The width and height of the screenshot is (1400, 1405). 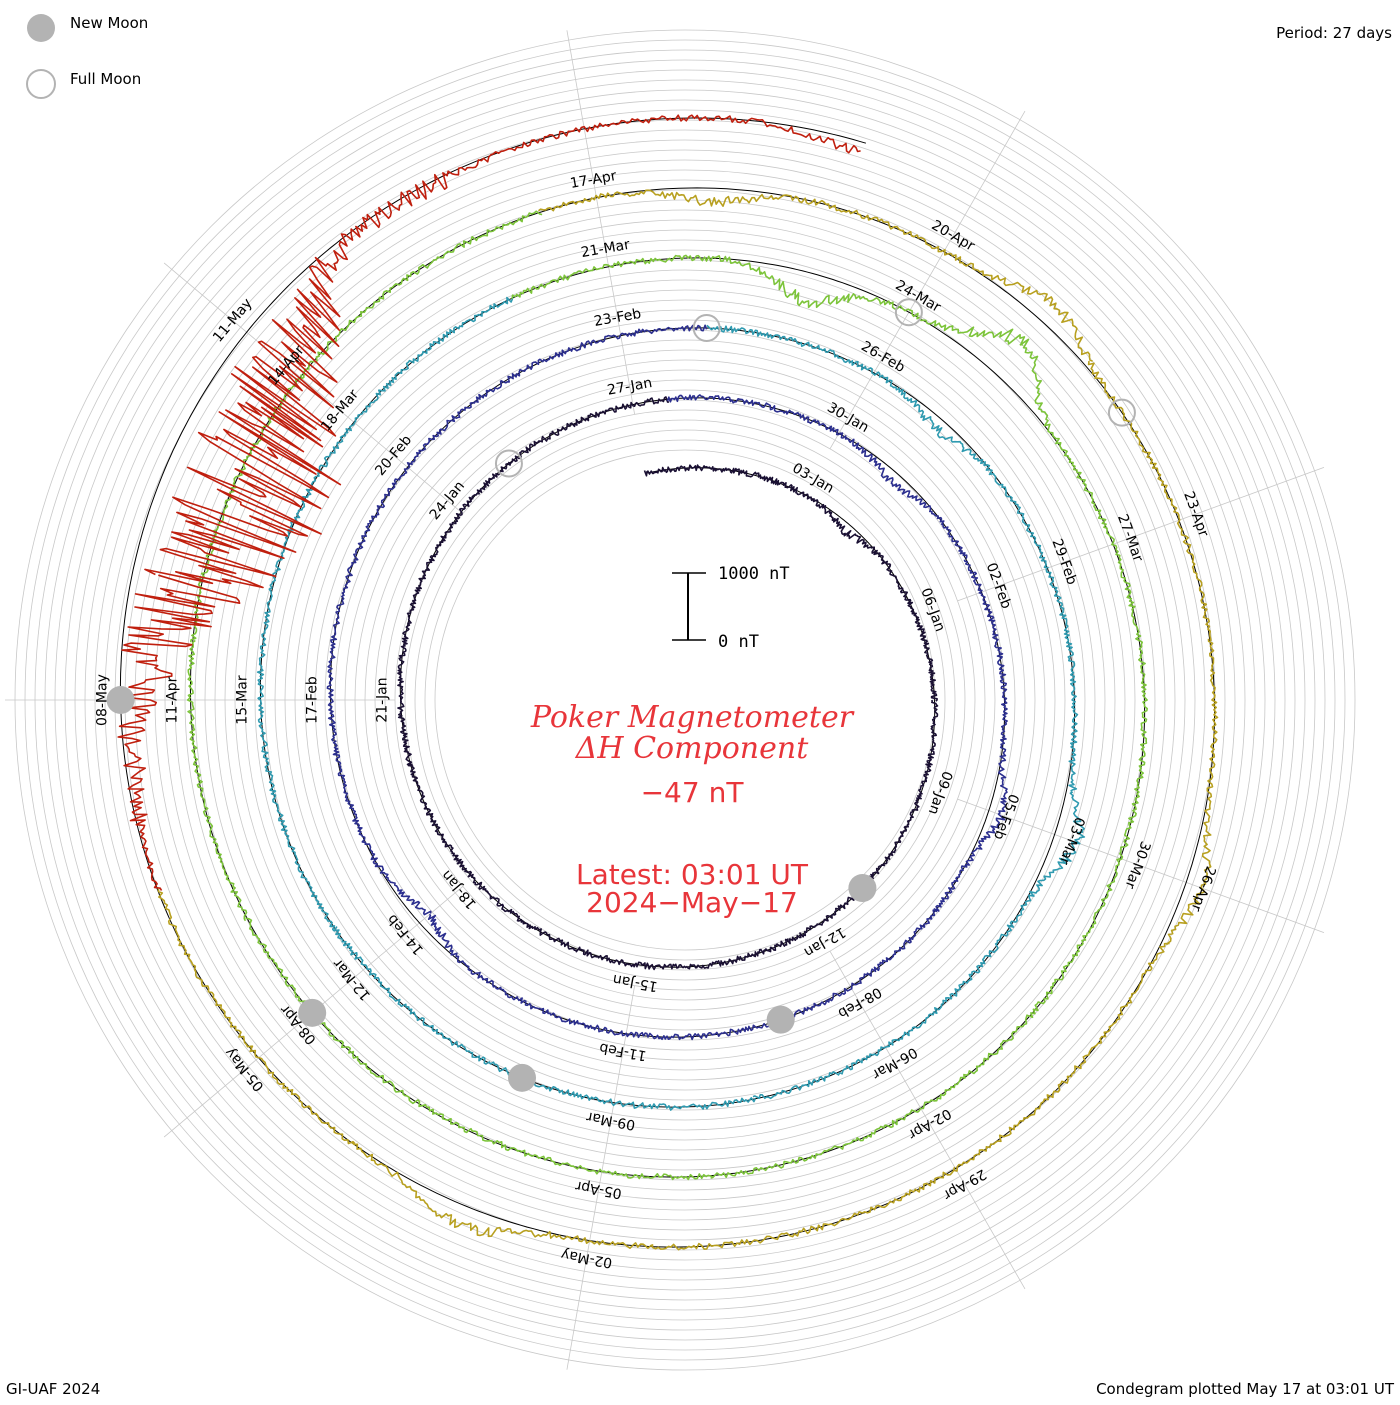 I want to click on date-label: 15-Jan, so click(x=635, y=983).